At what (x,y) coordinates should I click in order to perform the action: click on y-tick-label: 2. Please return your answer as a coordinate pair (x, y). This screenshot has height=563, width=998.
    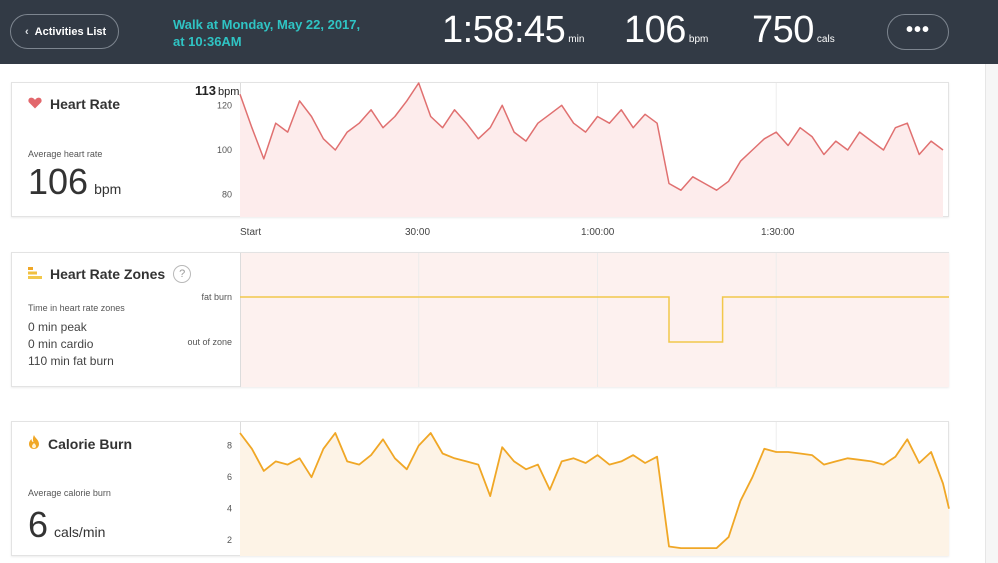
    Looking at the image, I should click on (229, 540).